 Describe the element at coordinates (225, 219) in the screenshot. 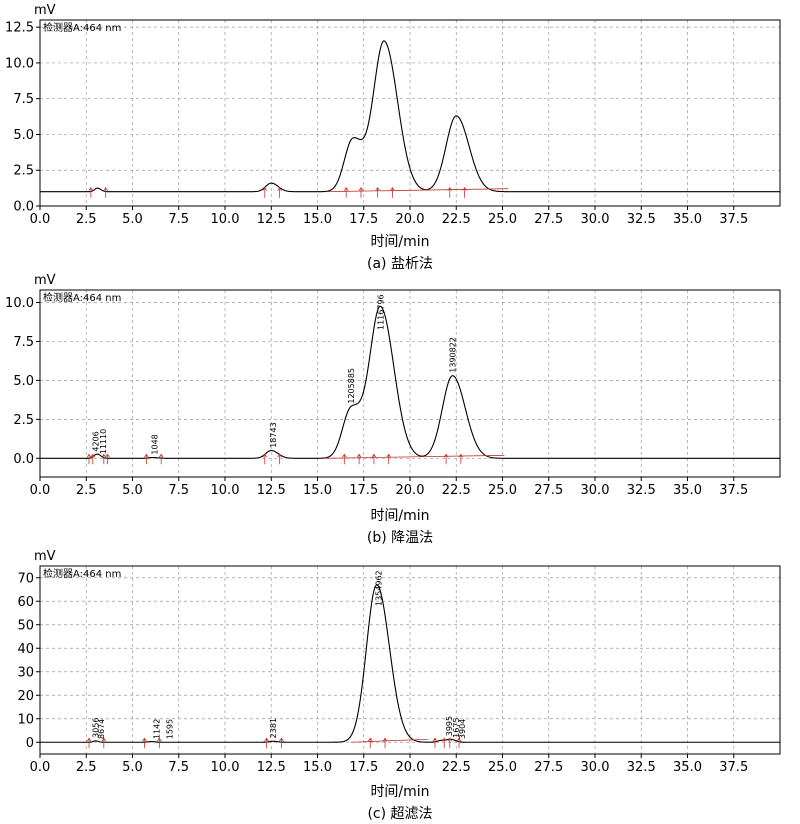

I see `x-tick-label: 10.0` at that location.